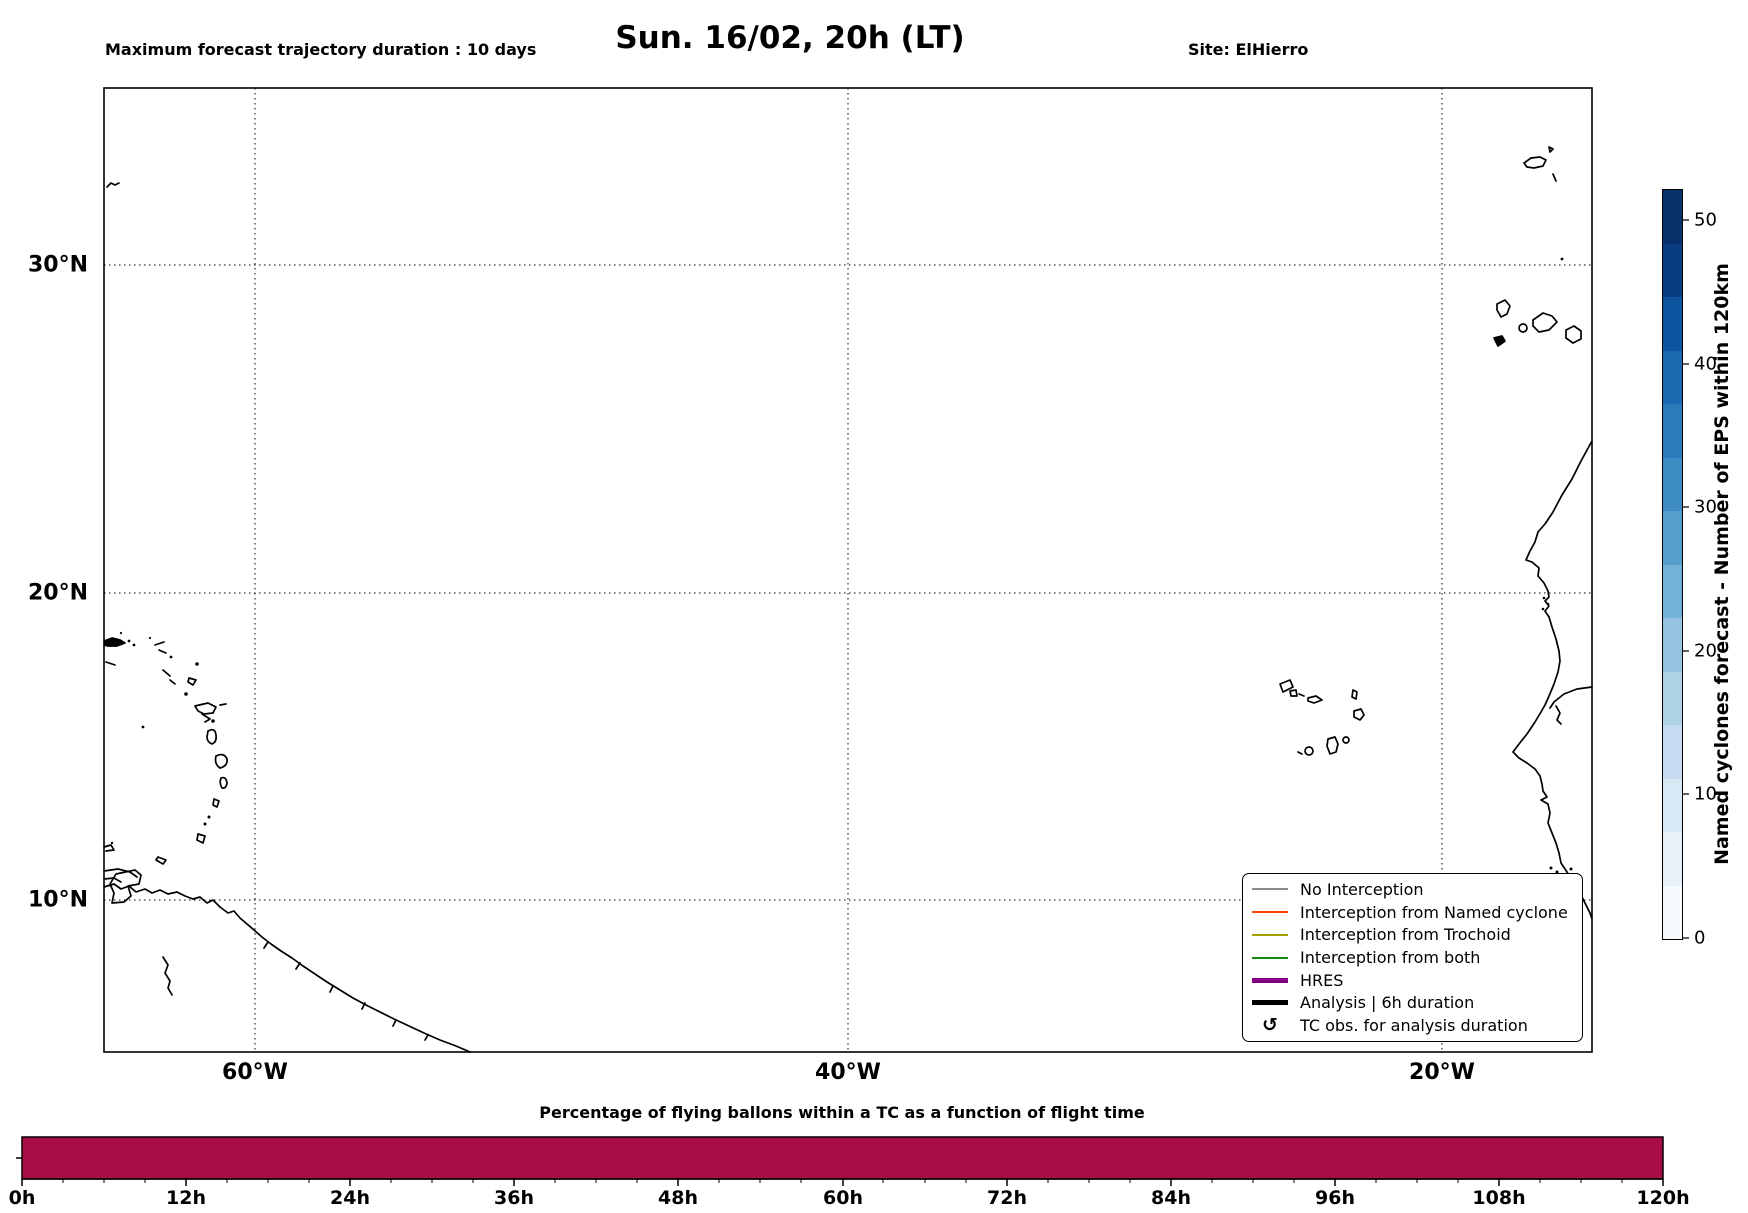 Image resolution: width=1748 pixels, height=1213 pixels. What do you see at coordinates (192, 681) in the screenshot?
I see `island-antigua` at bounding box center [192, 681].